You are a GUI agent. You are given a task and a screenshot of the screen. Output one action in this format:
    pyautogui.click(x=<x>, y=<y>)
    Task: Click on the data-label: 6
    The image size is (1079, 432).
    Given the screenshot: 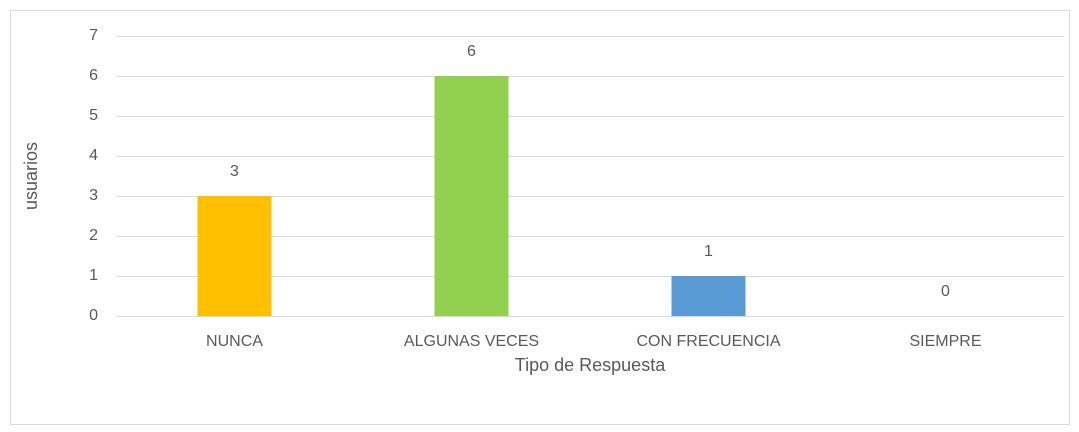 What is the action you would take?
    pyautogui.click(x=471, y=51)
    